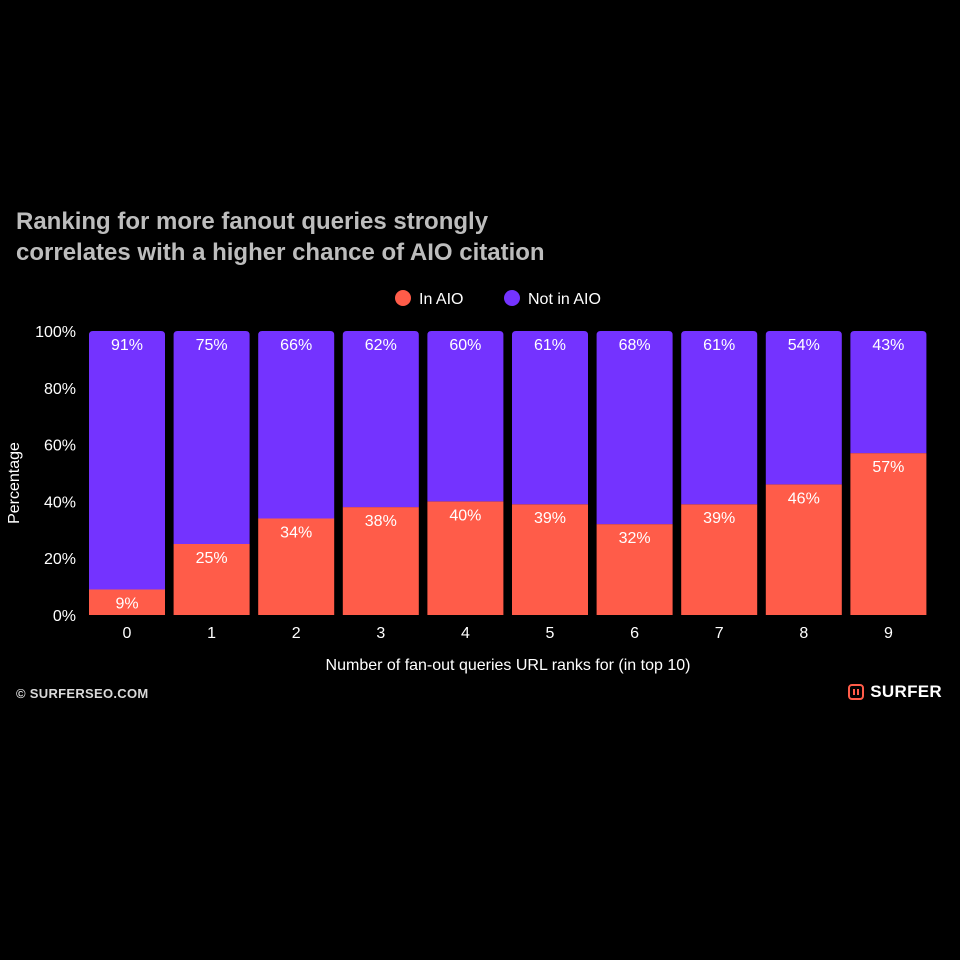  What do you see at coordinates (512, 298) in the screenshot?
I see `legend-not-in-aio-swatch` at bounding box center [512, 298].